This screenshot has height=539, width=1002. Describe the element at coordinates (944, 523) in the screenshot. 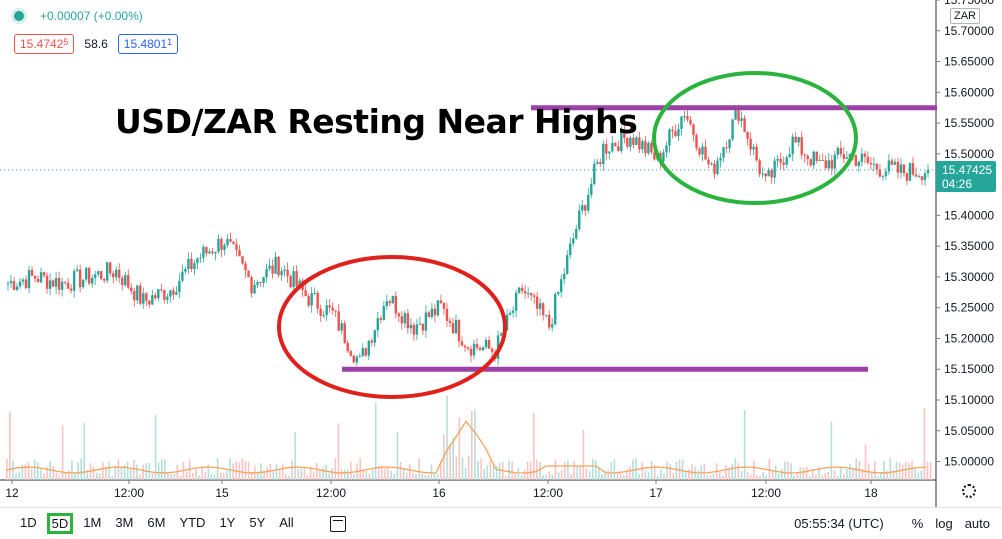

I see `log-scale-toggle: log` at that location.